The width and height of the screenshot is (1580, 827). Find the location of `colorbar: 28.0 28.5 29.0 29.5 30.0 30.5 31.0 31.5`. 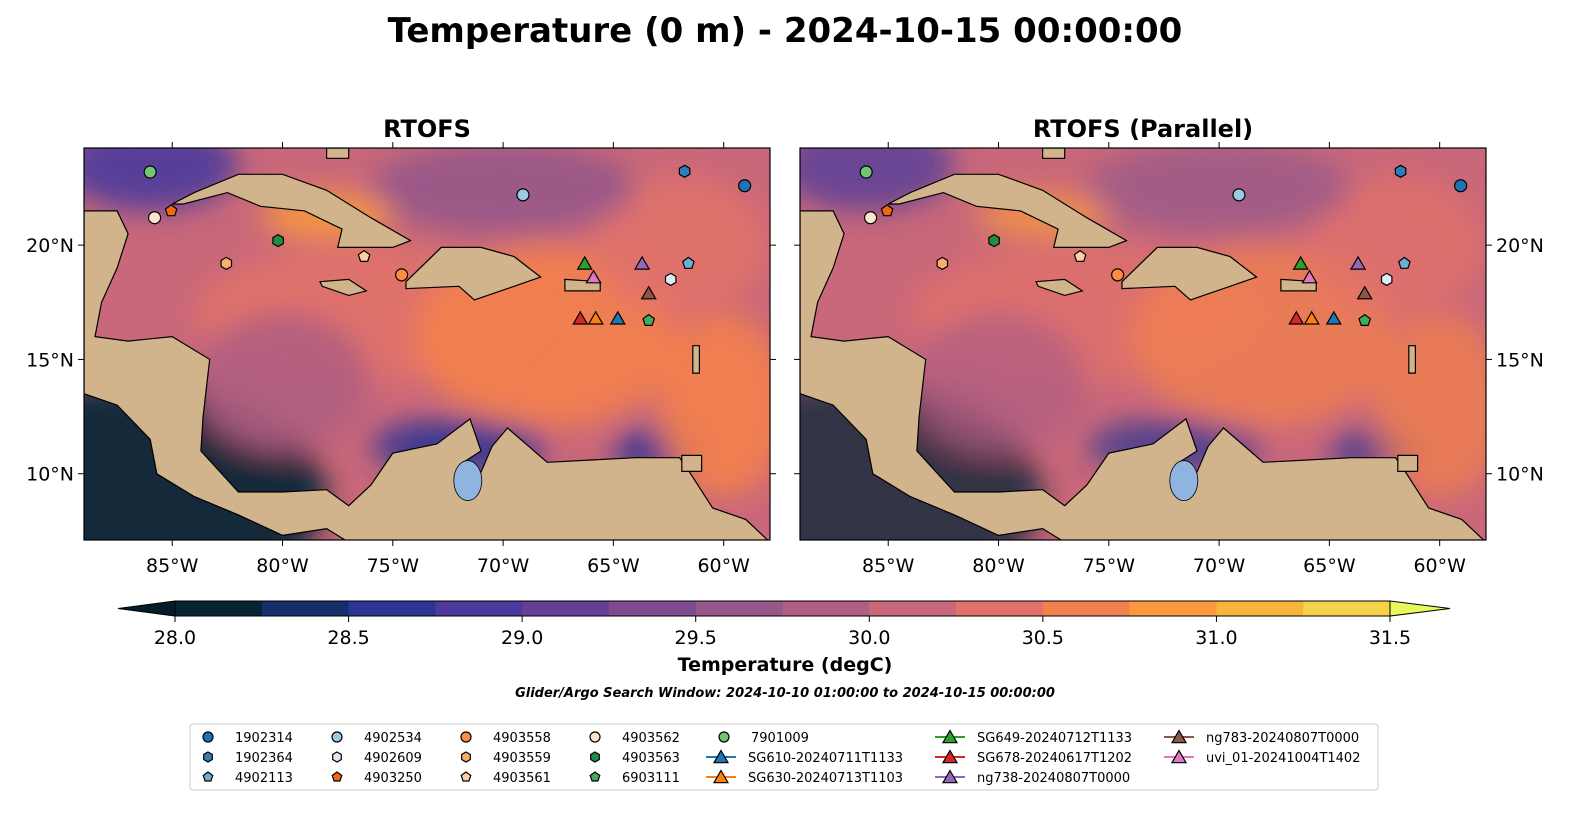

colorbar: 28.0 28.5 29.0 29.5 30.0 30.5 31.0 31.5 is located at coordinates (784, 624).